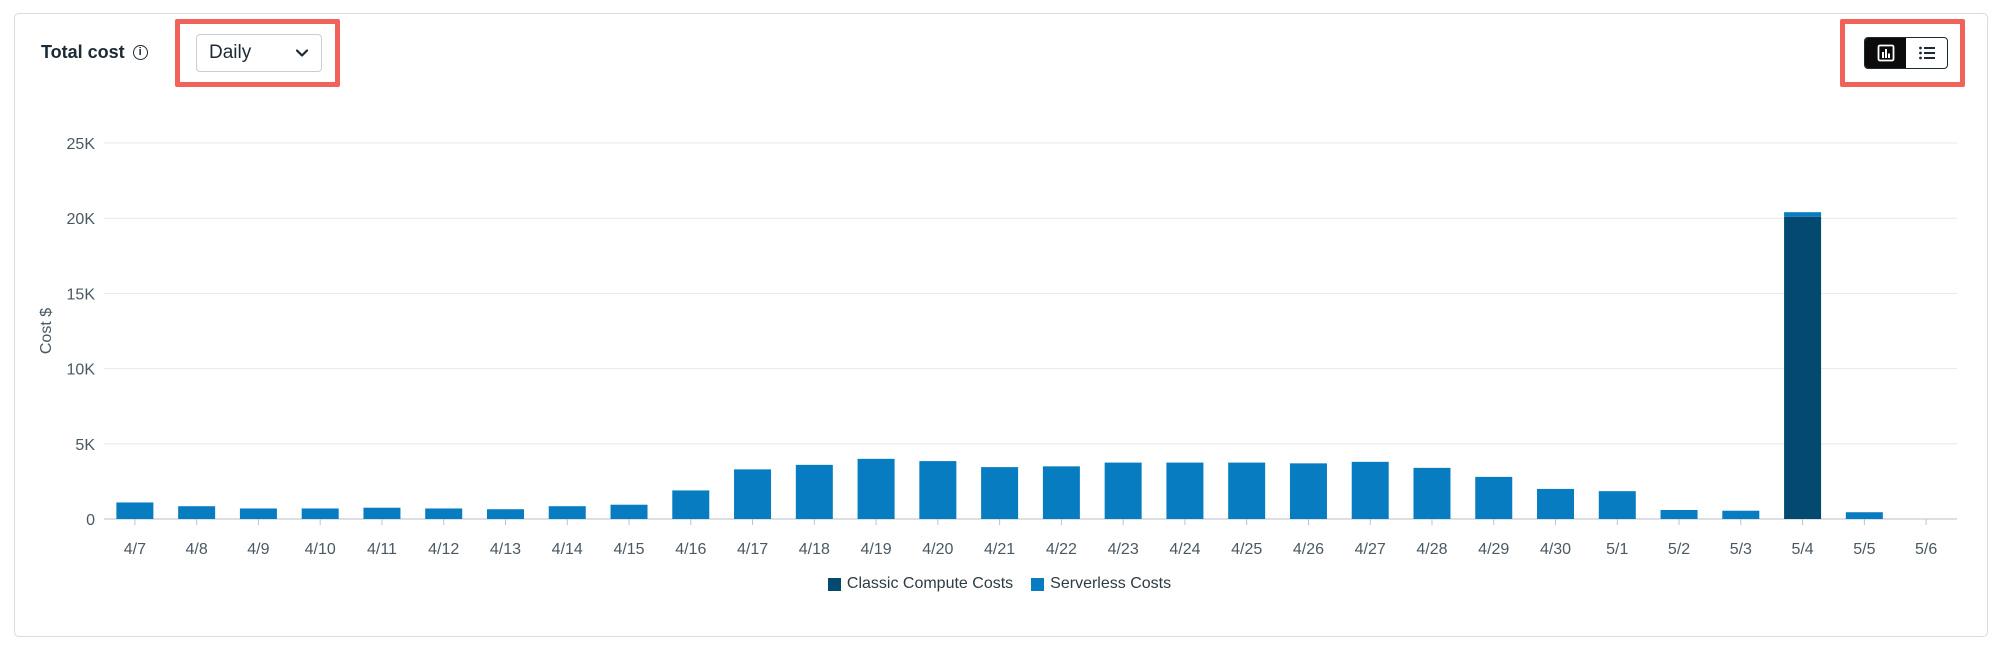 This screenshot has width=1999, height=652. I want to click on bar-chart-icon, so click(1885, 53).